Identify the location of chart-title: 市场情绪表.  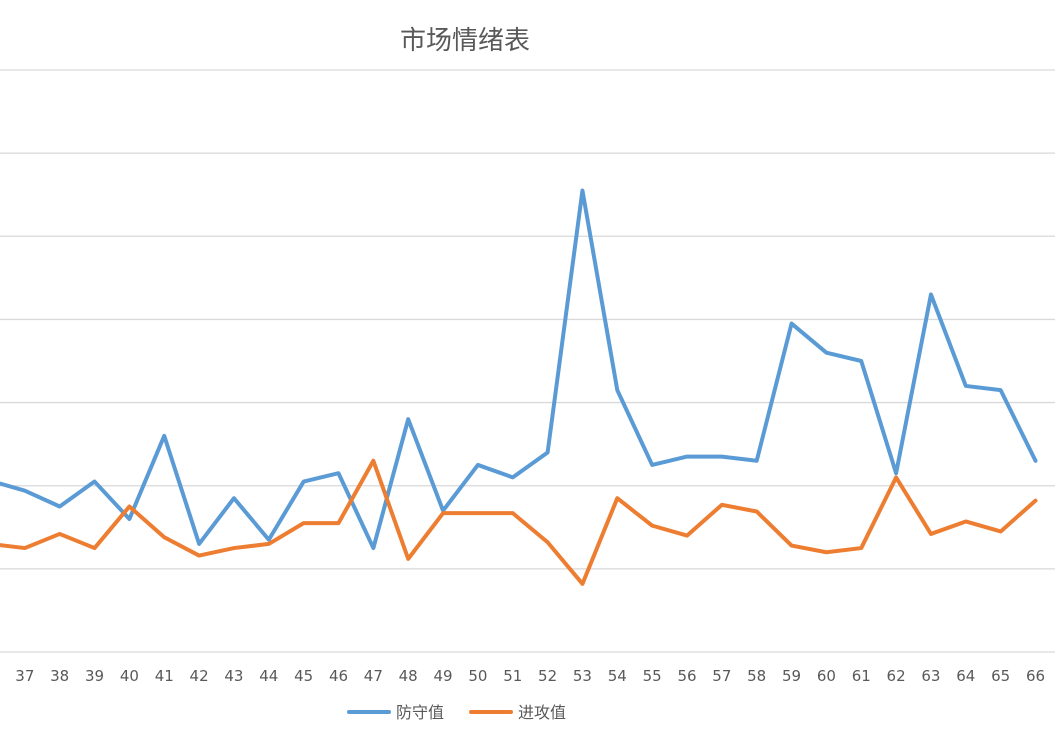
(465, 41).